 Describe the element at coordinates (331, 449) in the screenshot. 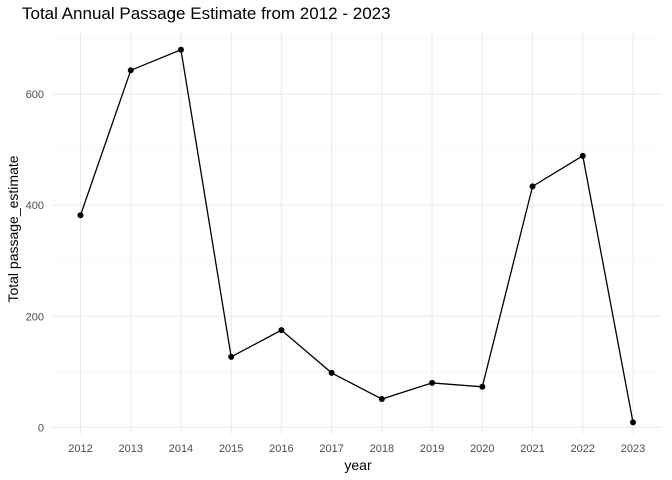

I see `x-tick-label: 2017` at that location.